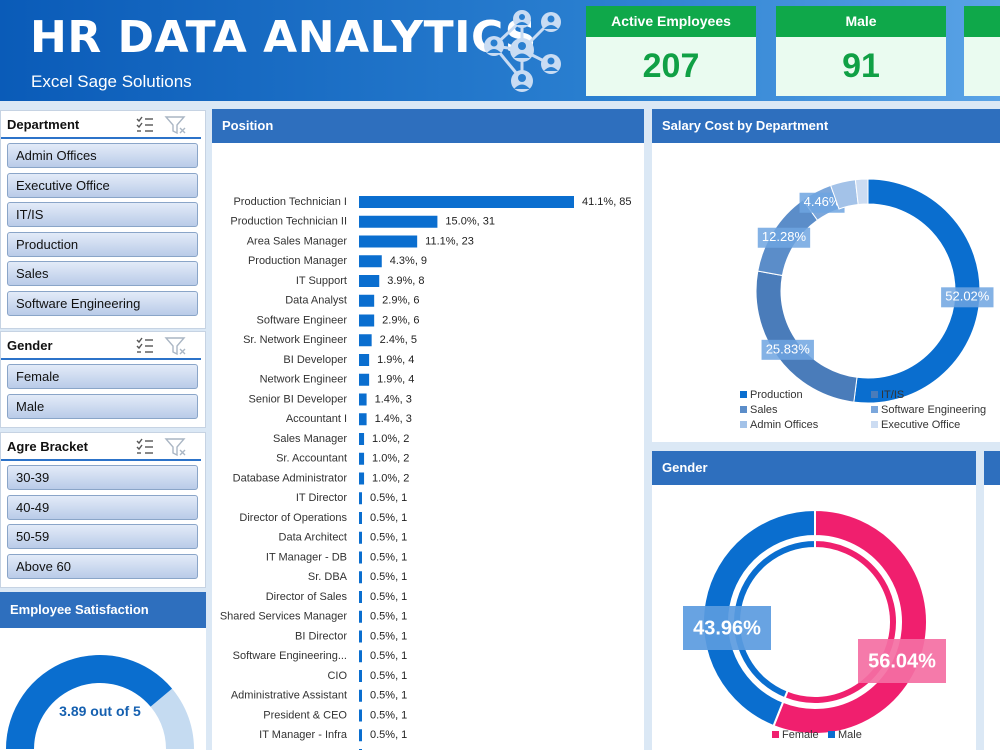 This screenshot has height=750, width=1000. What do you see at coordinates (992, 468) in the screenshot?
I see `panel-title-partial` at bounding box center [992, 468].